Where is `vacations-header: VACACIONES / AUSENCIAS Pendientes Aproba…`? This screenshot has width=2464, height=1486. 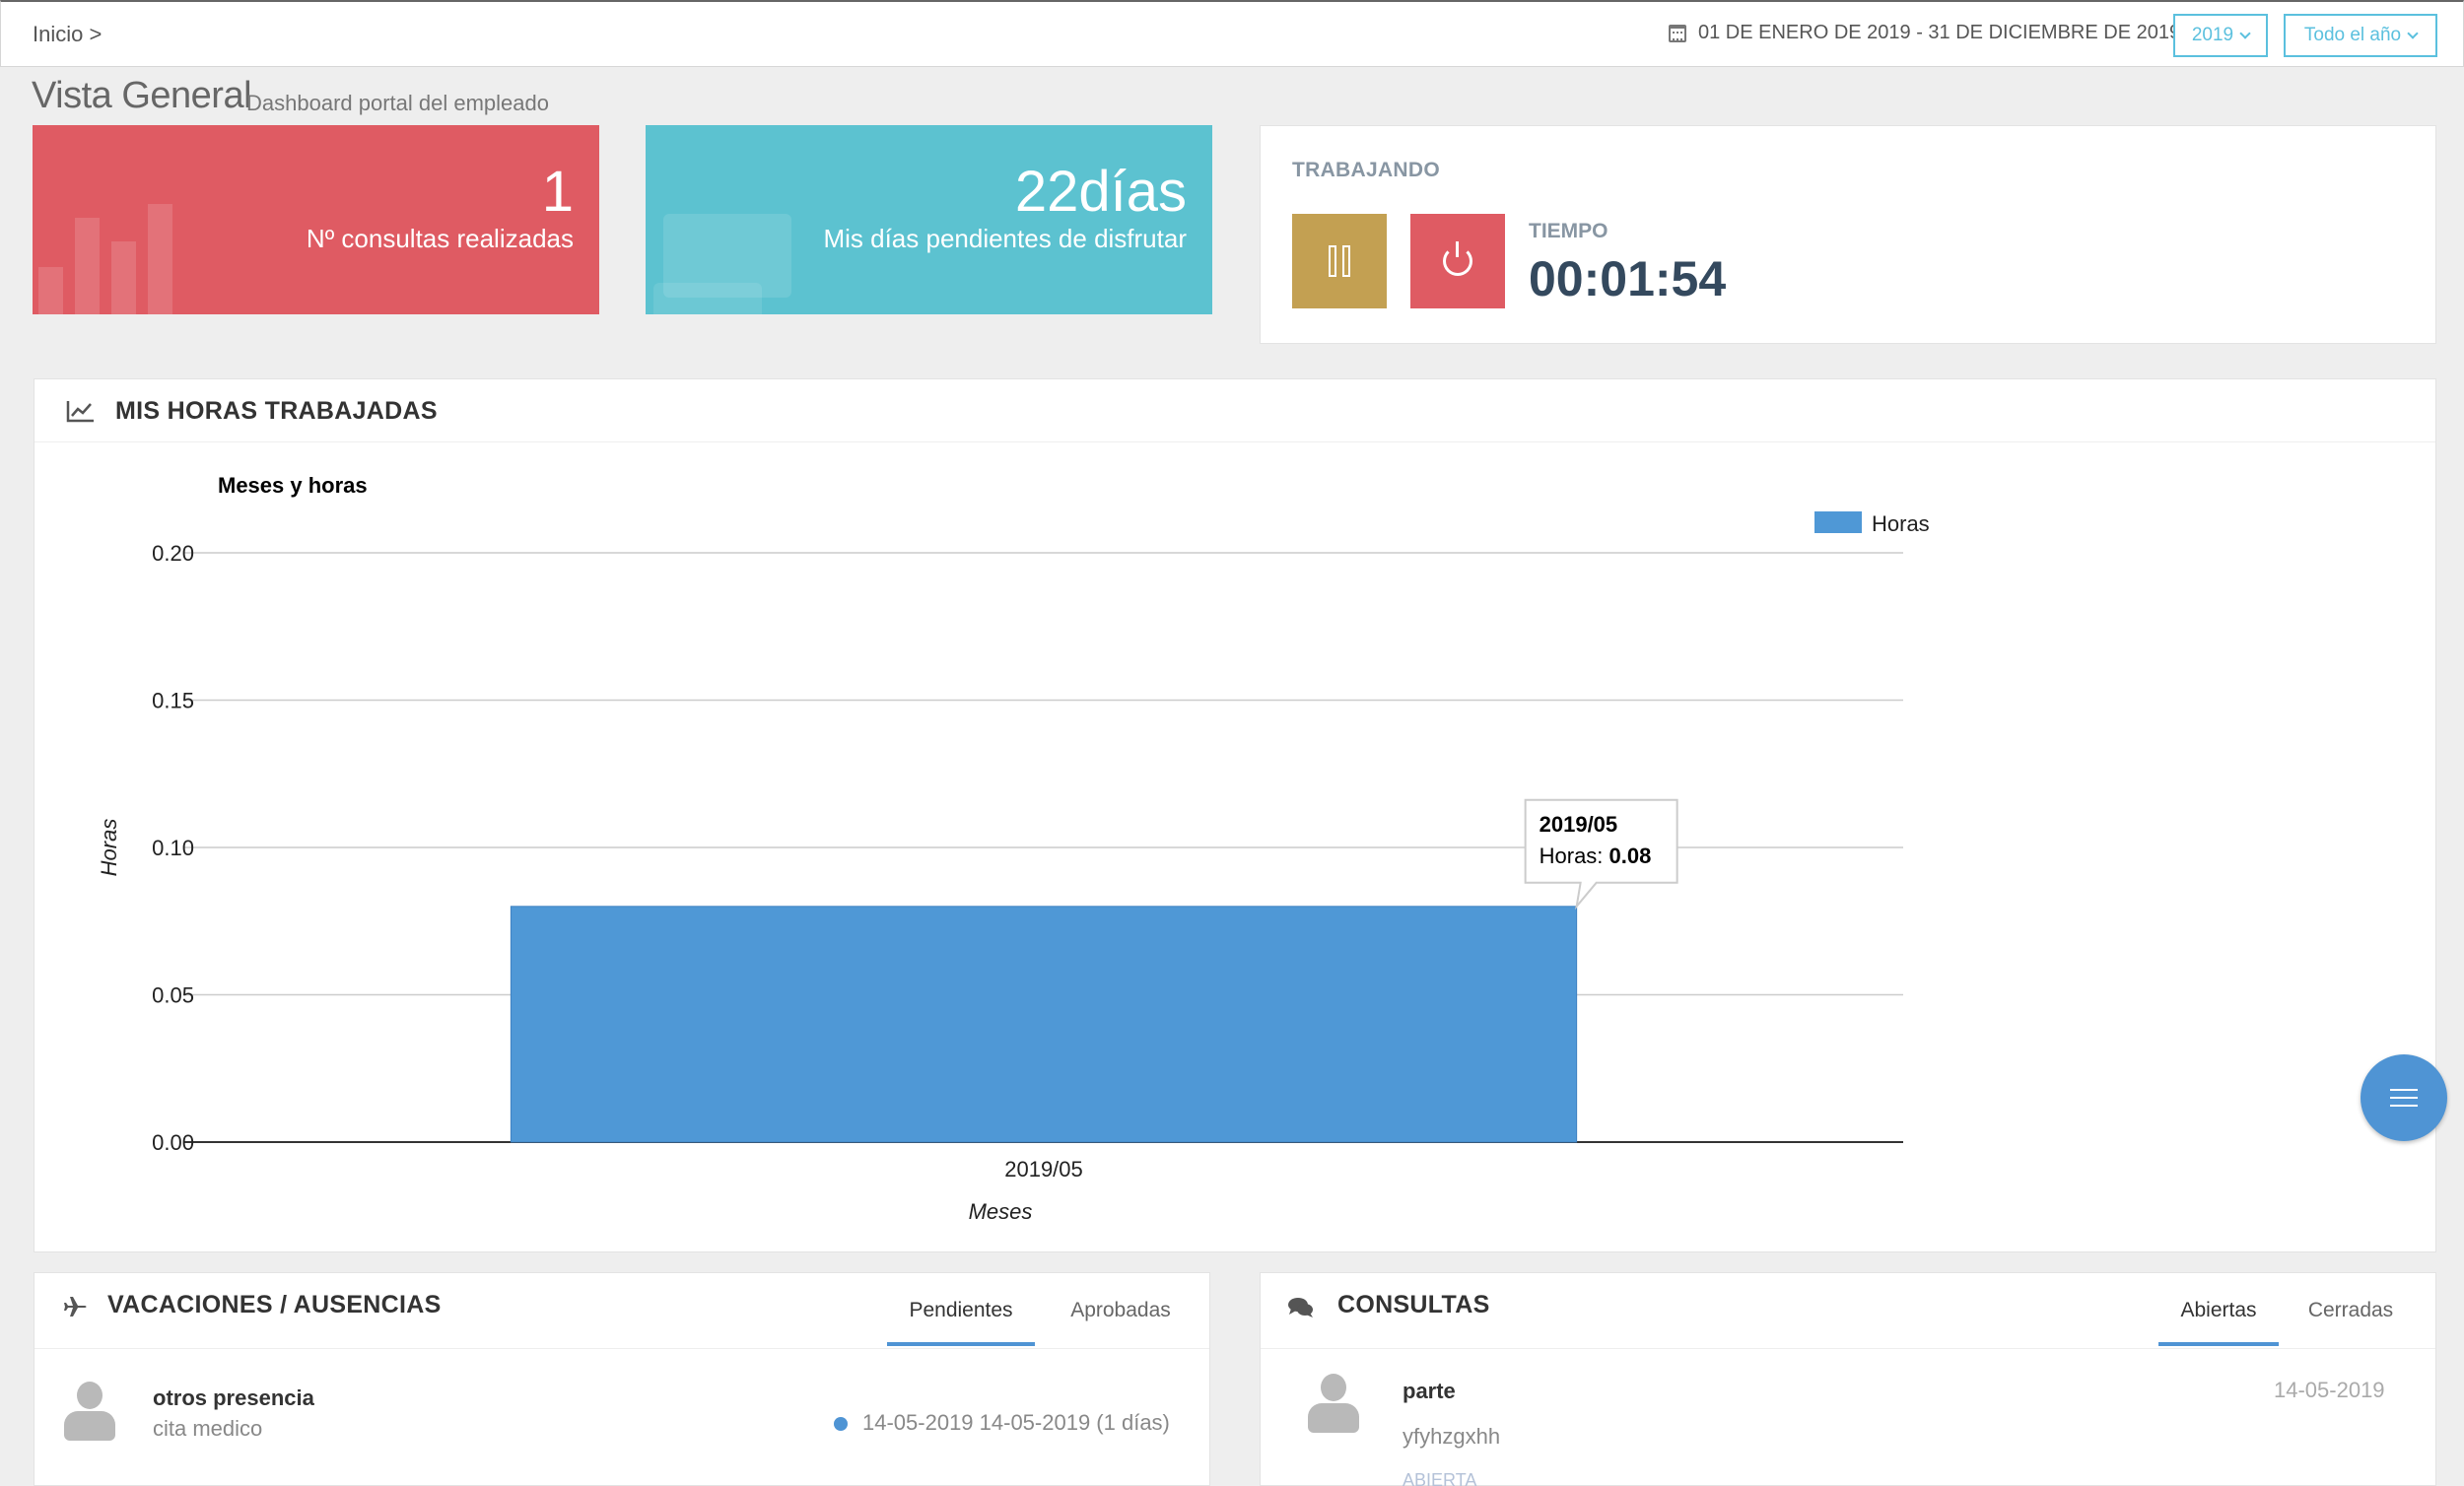 vacations-header: VACACIONES / AUSENCIAS Pendientes Aproba… is located at coordinates (621, 1311).